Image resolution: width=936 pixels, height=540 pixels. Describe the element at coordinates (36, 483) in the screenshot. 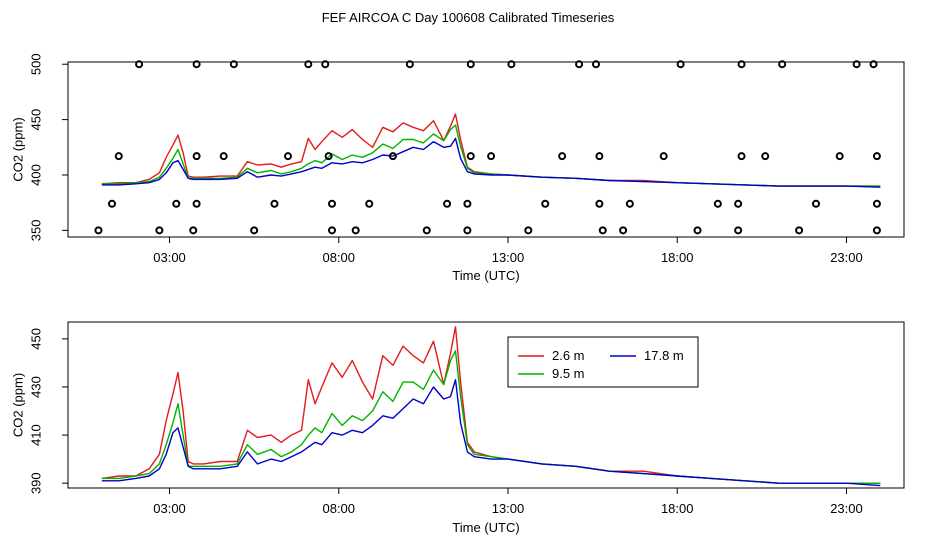

I see `y-tick-label: 390` at that location.